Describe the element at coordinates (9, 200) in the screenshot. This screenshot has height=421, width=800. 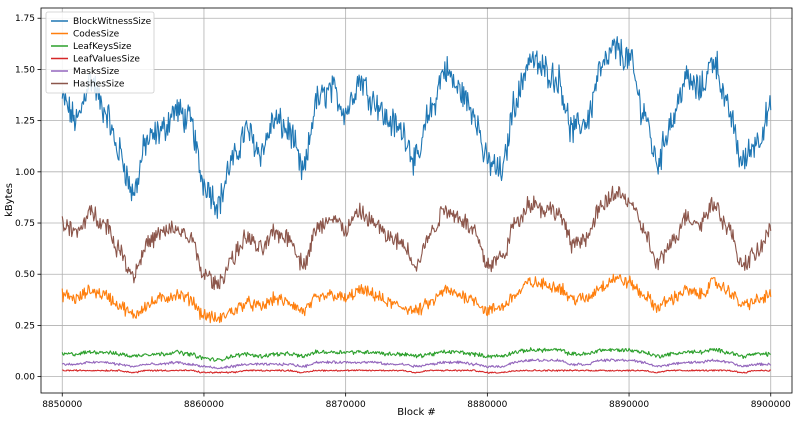
I see `y-axis-label: kBytes` at that location.